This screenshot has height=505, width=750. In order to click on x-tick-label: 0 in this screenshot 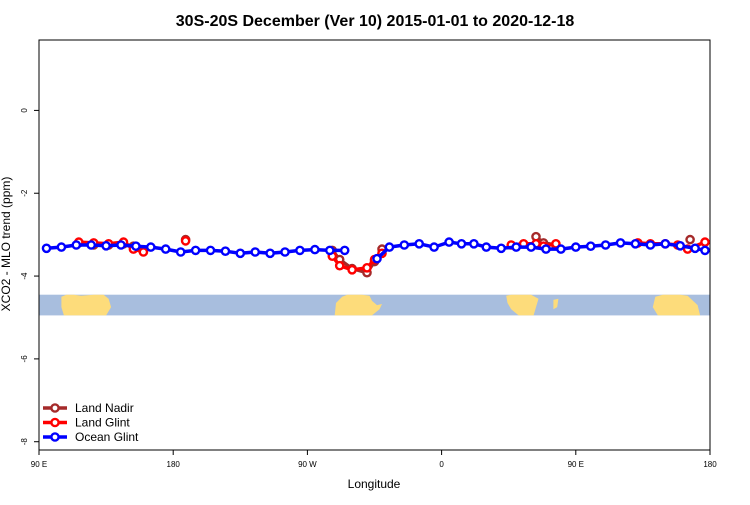, I will do `click(441, 464)`.